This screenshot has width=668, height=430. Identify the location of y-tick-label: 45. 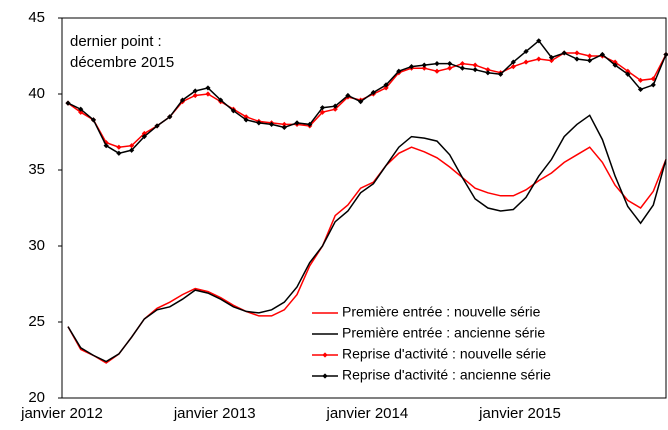
(36, 17).